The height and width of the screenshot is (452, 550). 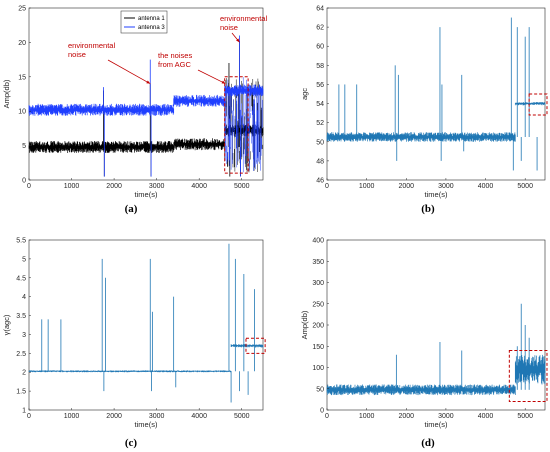 What do you see at coordinates (320, 28) in the screenshot?
I see `y-tick-label-9: 62` at bounding box center [320, 28].